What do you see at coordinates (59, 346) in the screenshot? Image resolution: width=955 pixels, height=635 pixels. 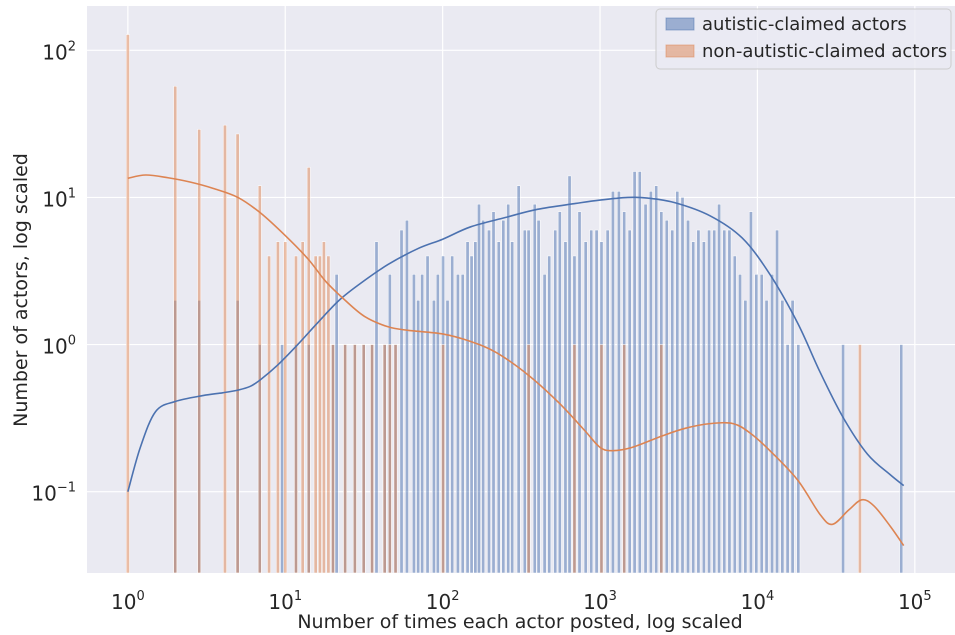 I see `y-tick-label: 10⁰` at bounding box center [59, 346].